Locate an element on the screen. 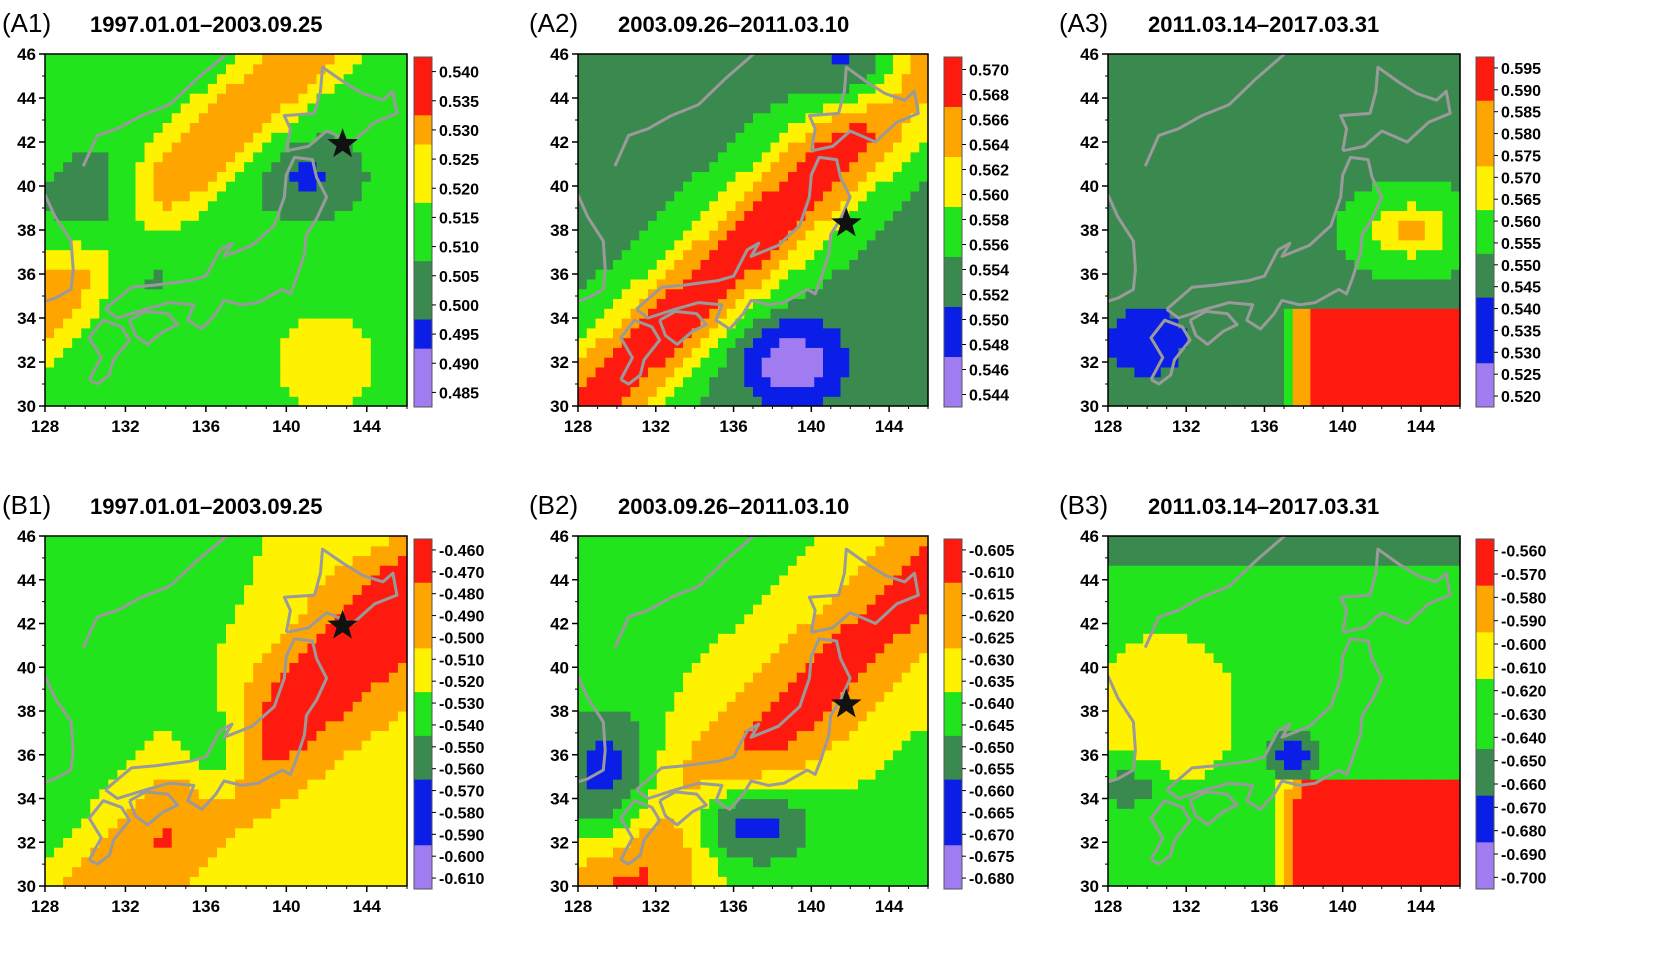  y-tick-label: 32 is located at coordinates (26, 362).